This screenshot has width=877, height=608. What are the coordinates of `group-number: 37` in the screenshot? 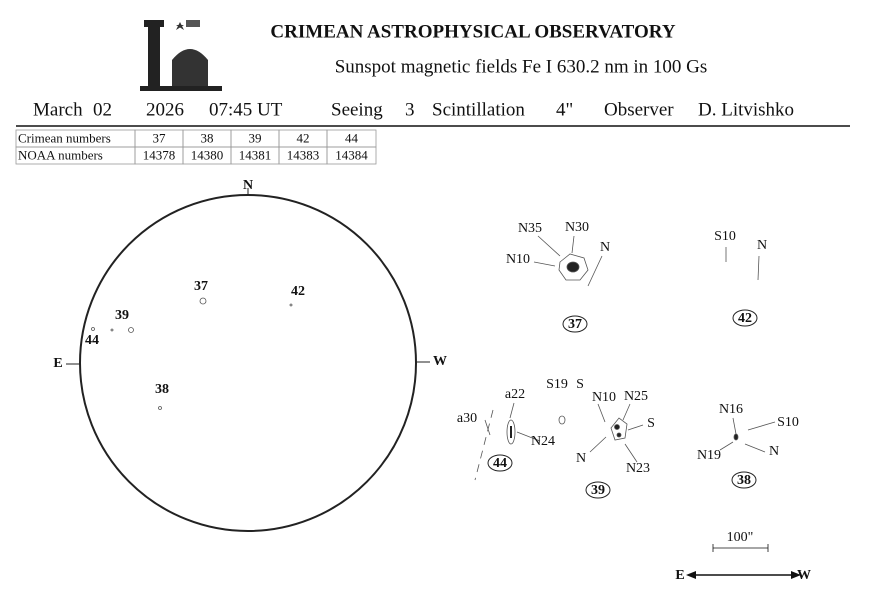 It's located at (575, 324).